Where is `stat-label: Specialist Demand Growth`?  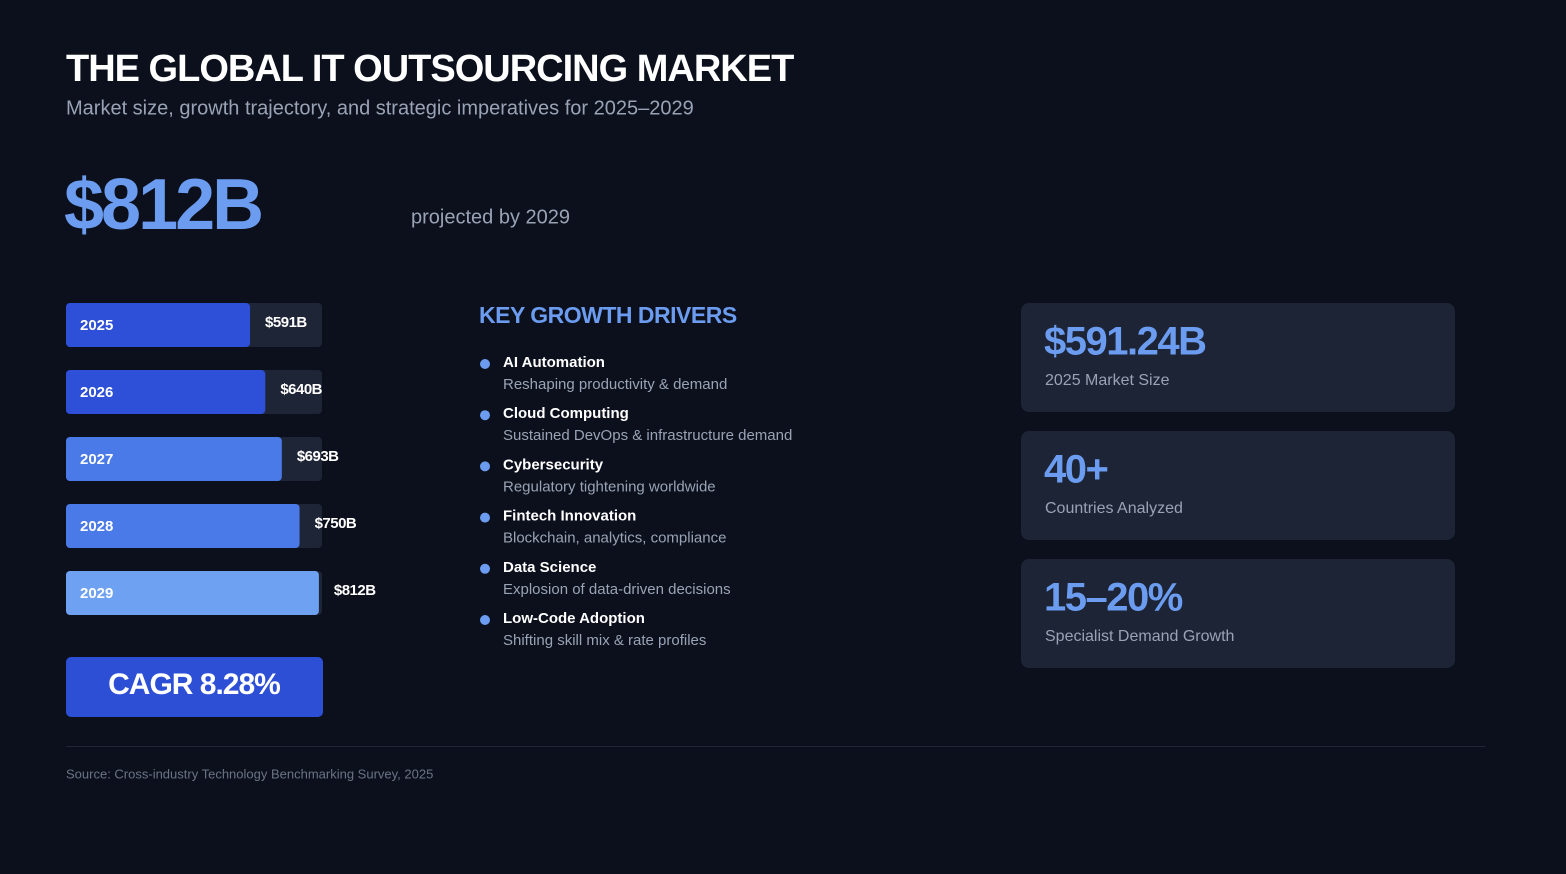 stat-label: Specialist Demand Growth is located at coordinates (1139, 636).